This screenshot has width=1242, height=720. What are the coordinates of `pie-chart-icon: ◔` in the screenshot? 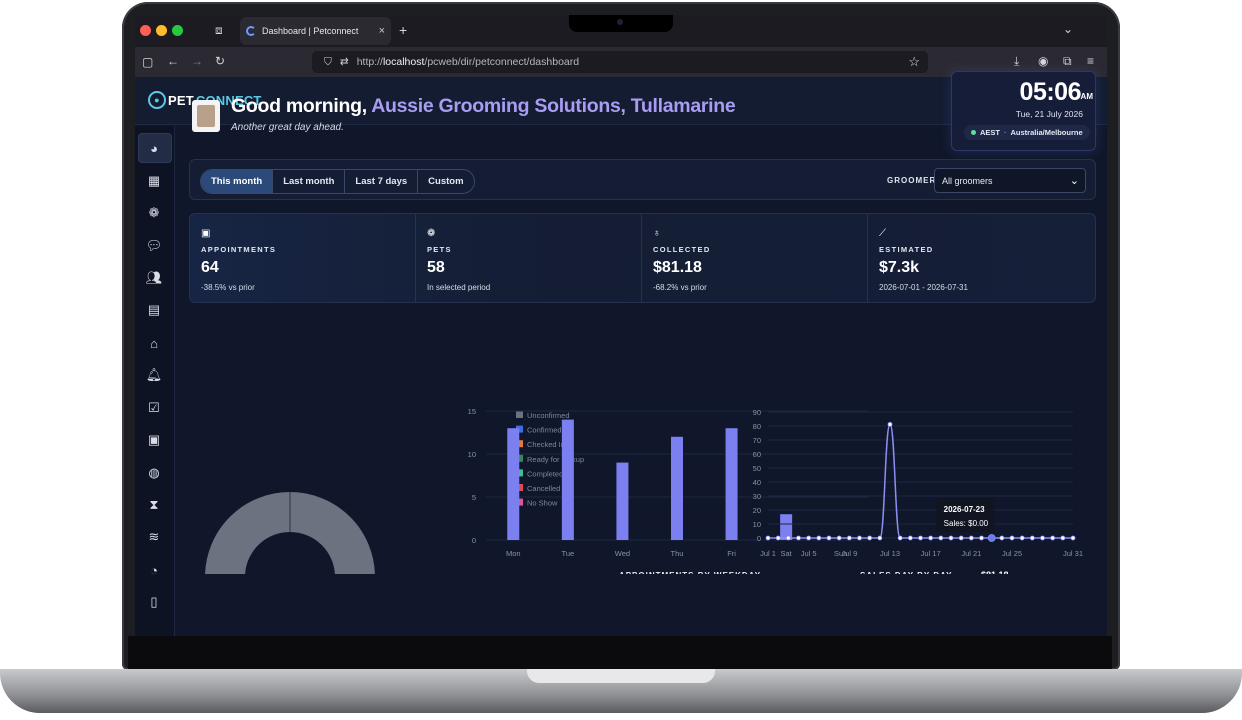 It's located at (154, 570).